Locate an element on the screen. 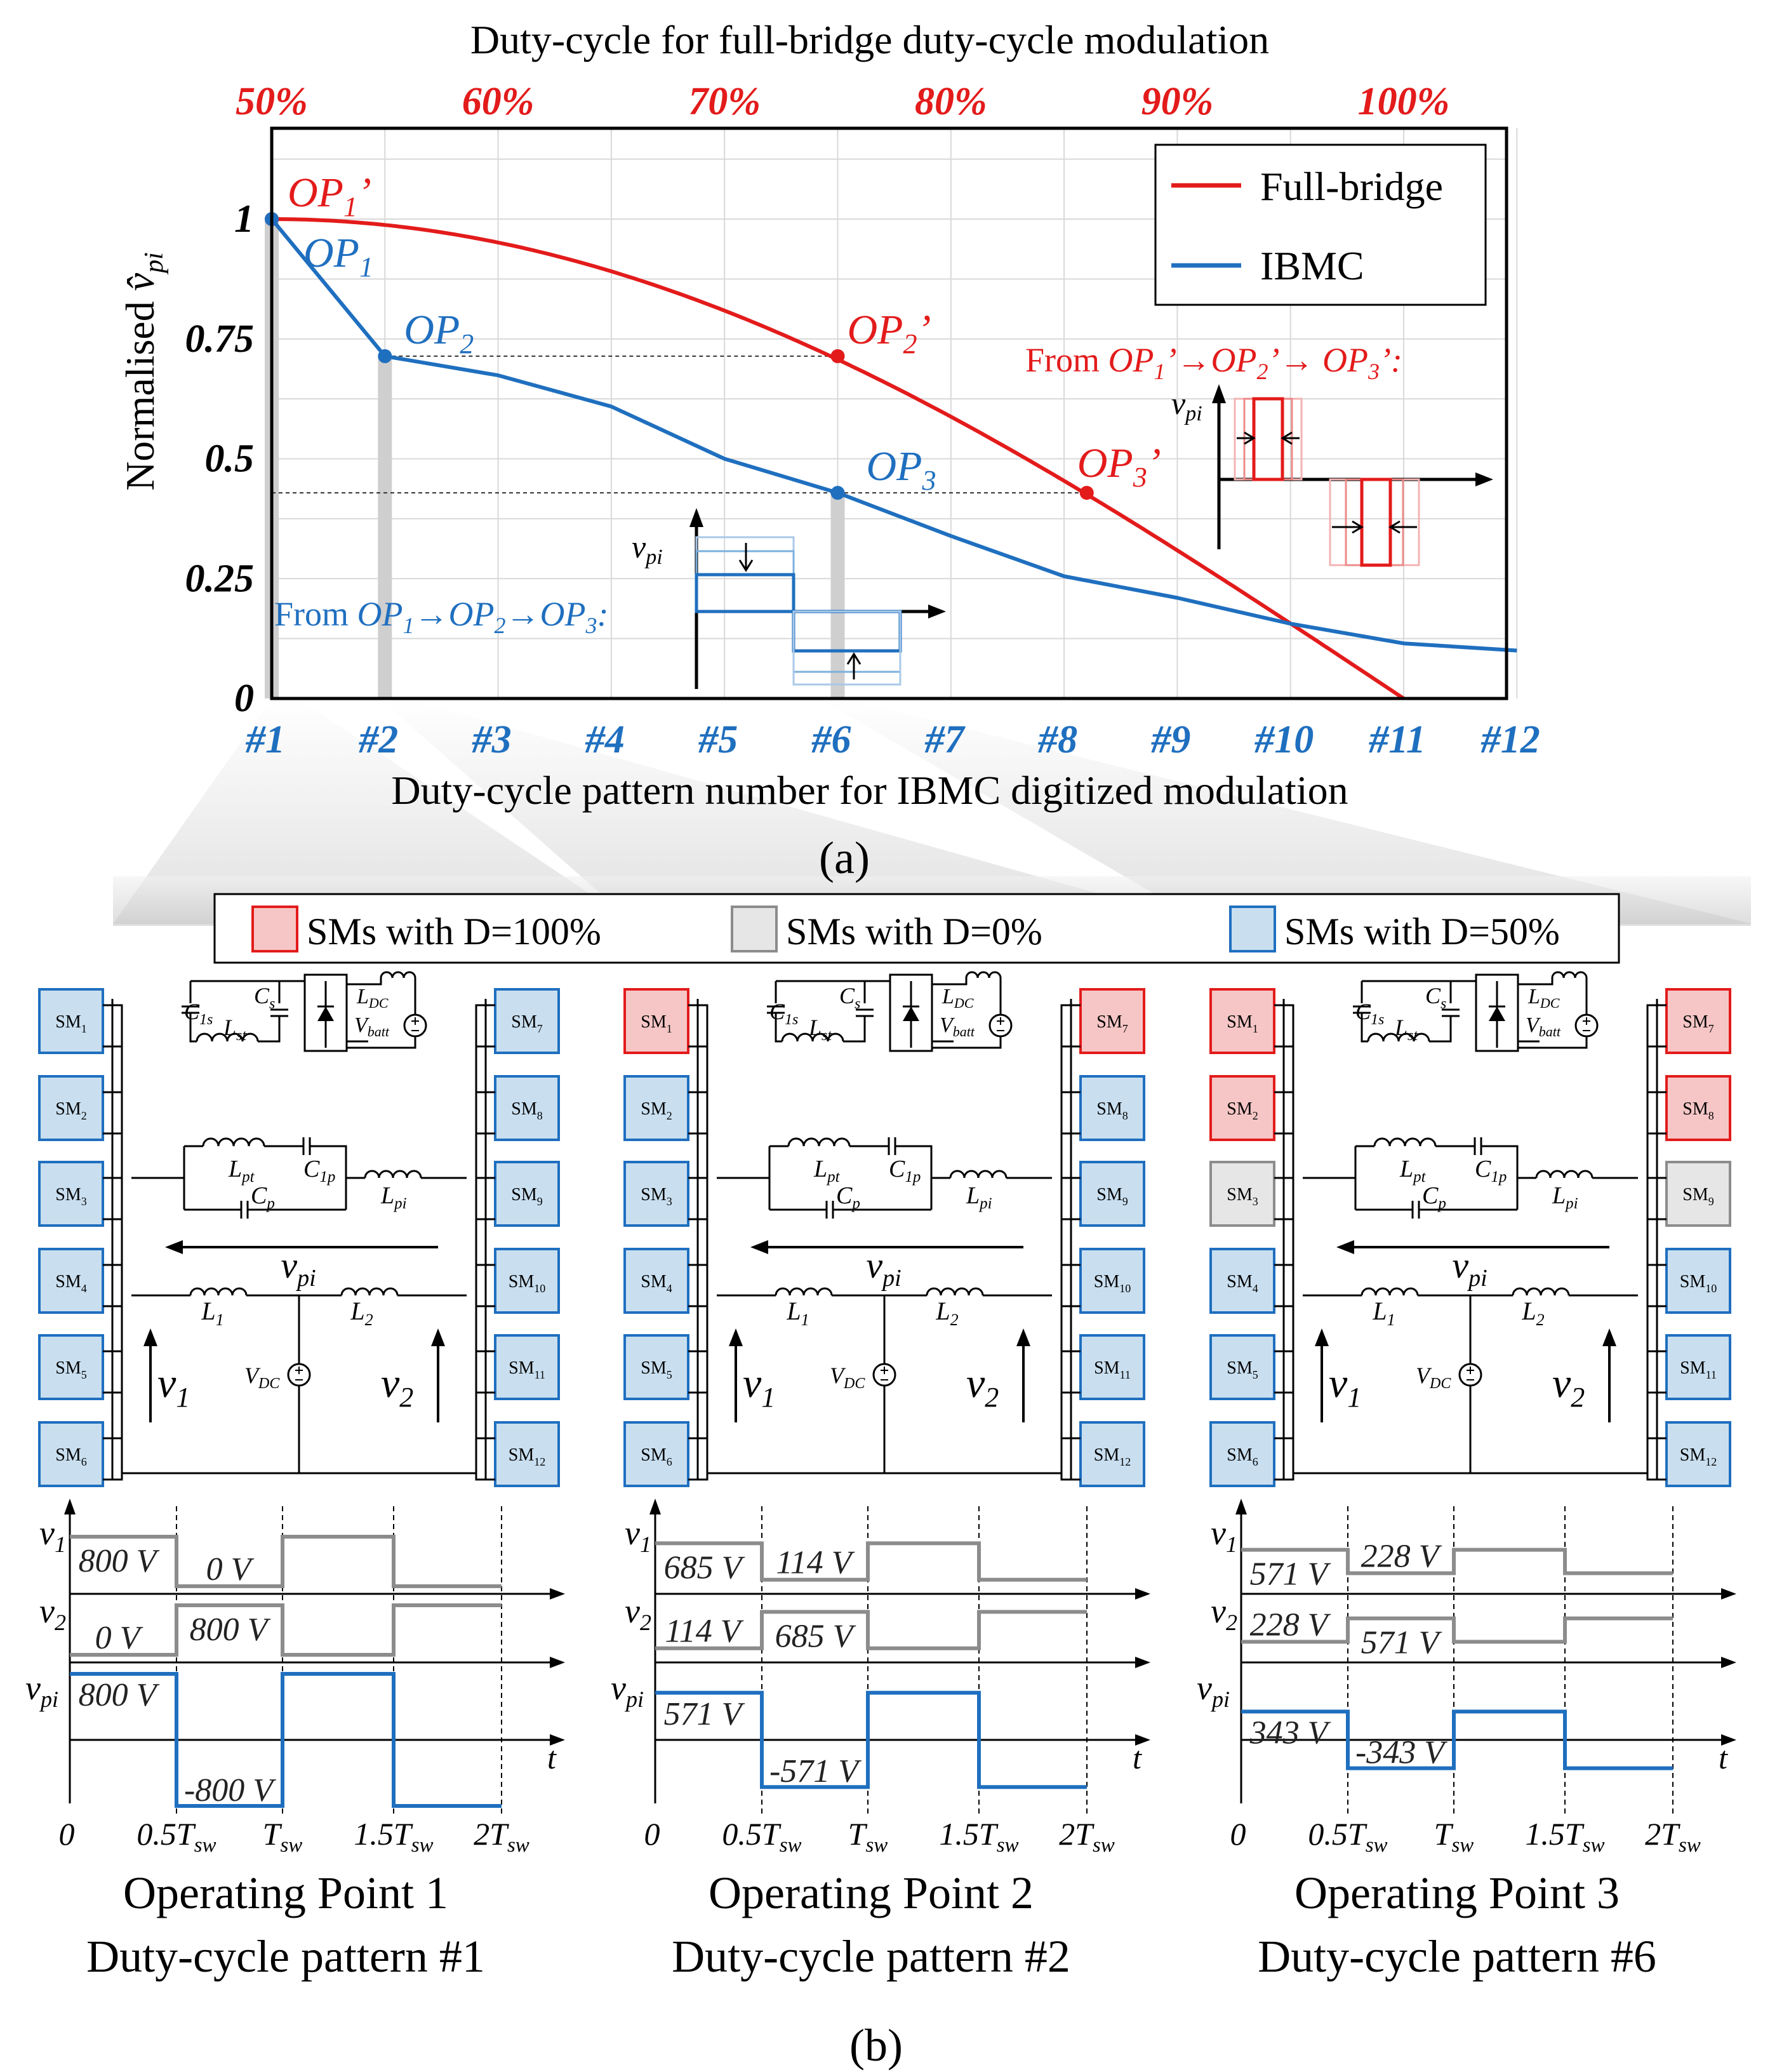  v1-value-low: 228 V is located at coordinates (1401, 1556).